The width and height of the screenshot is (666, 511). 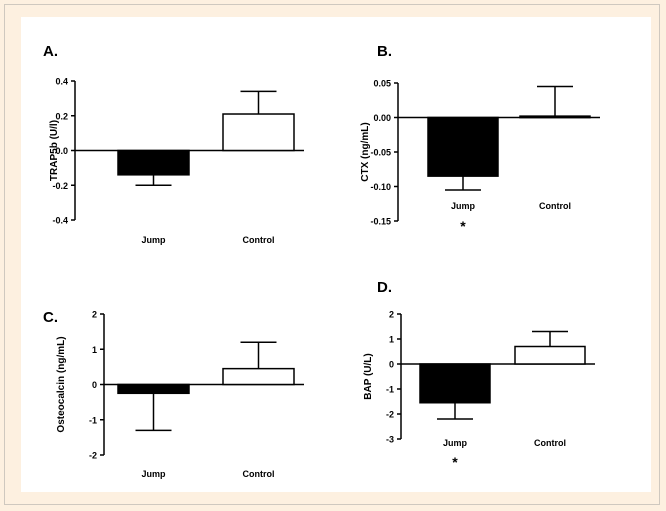 I want to click on panel-label: C., so click(x=50, y=317).